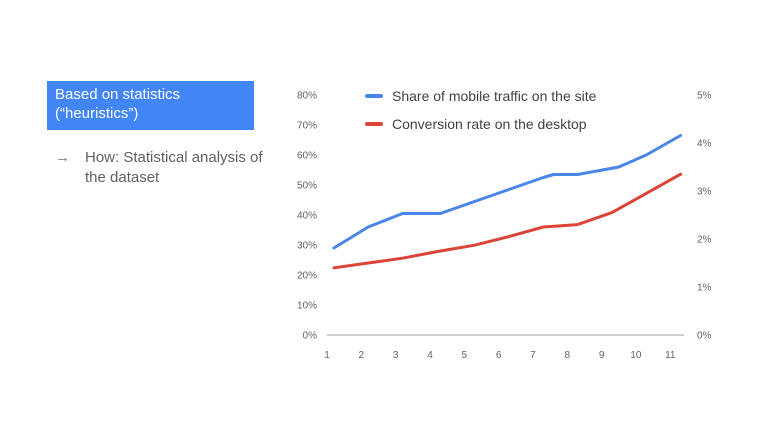 The image size is (780, 439). What do you see at coordinates (704, 192) in the screenshot?
I see `y-right-tick-label: 3%` at bounding box center [704, 192].